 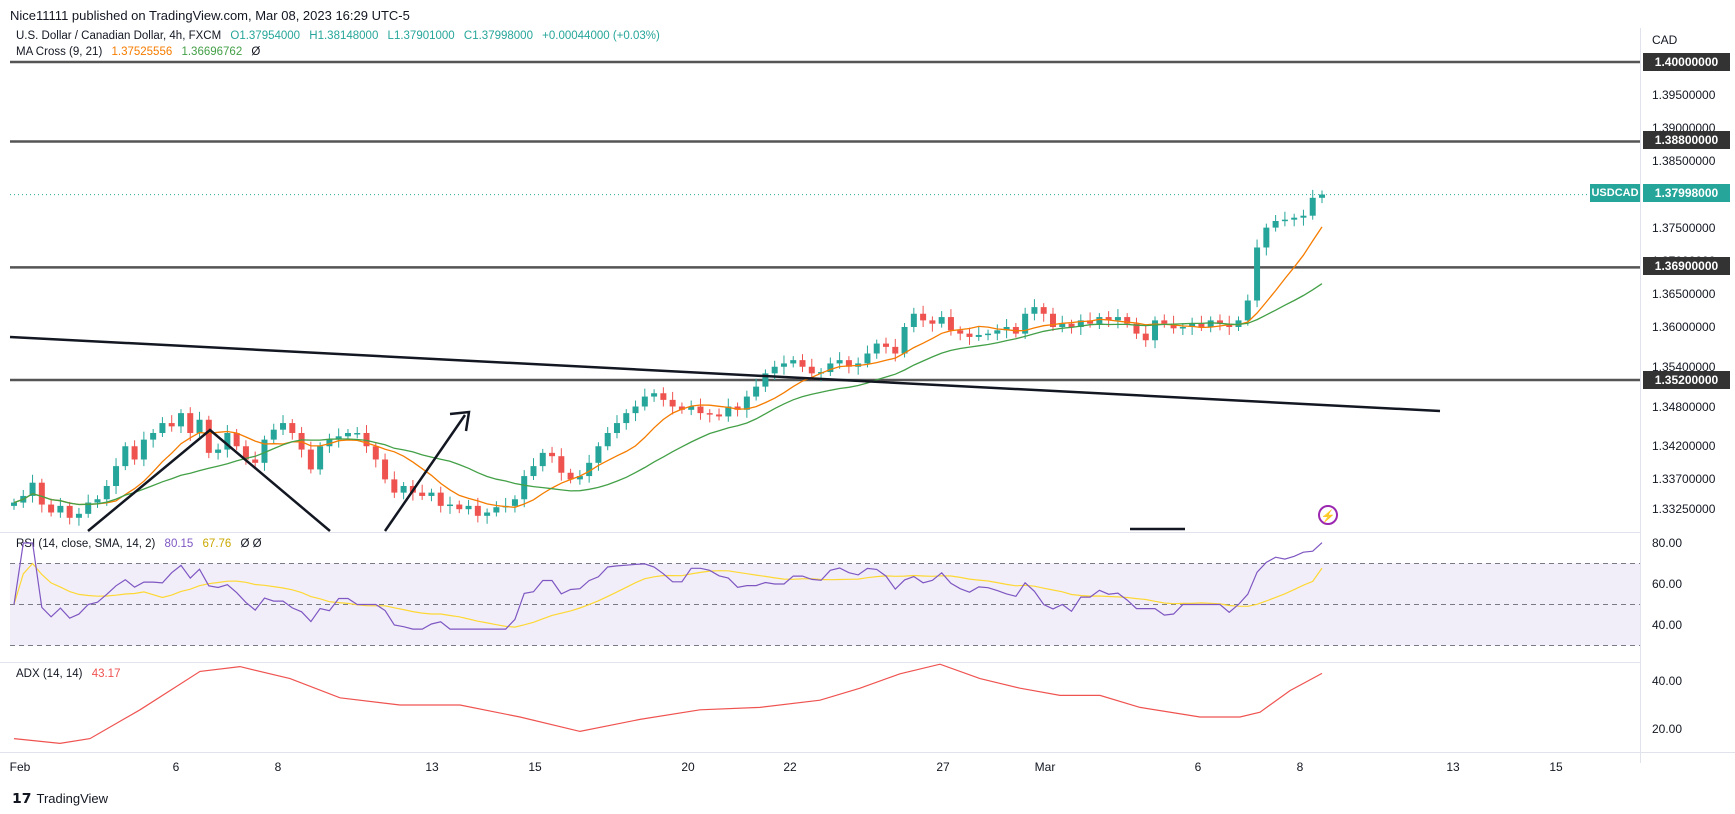 What do you see at coordinates (1684, 327) in the screenshot?
I see `price-tick: 1.36000000` at bounding box center [1684, 327].